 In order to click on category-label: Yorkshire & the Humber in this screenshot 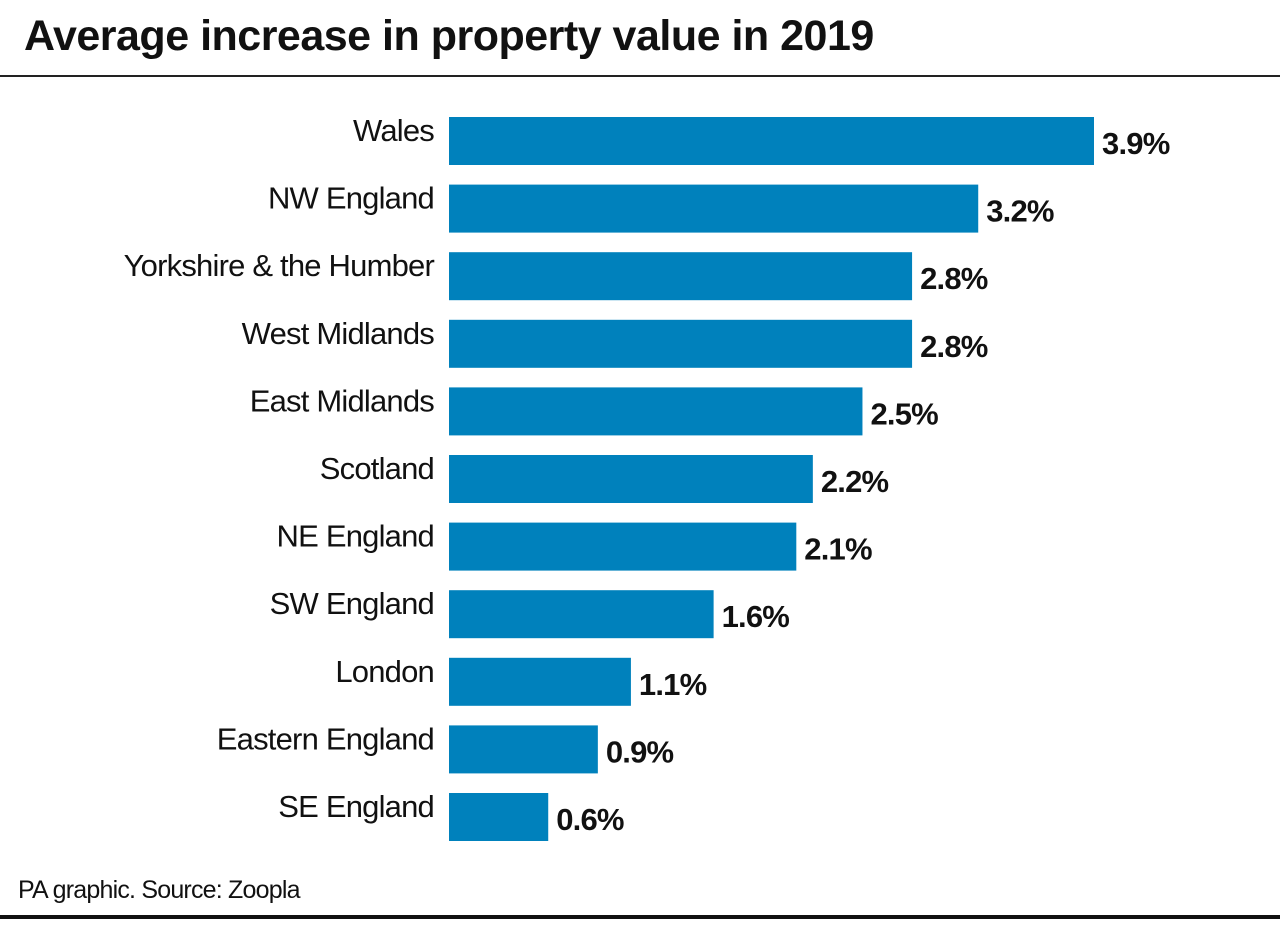, I will do `click(279, 265)`.